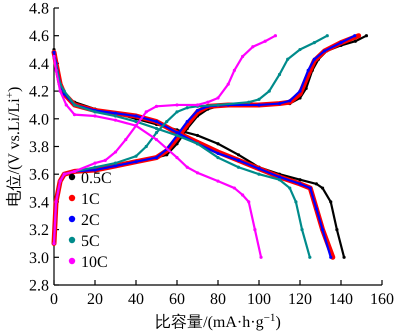  I want to click on x-tick-label: 20, so click(95, 299).